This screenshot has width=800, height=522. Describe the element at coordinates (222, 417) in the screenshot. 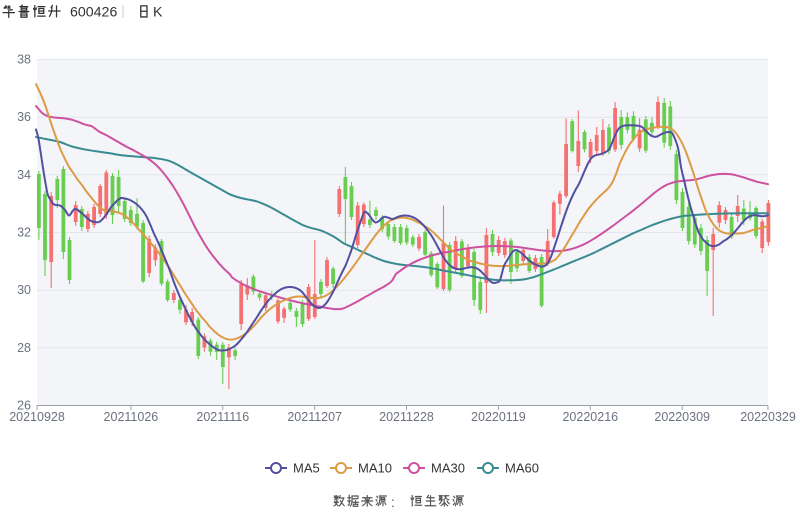

I see `svg-text: 20211116` at that location.